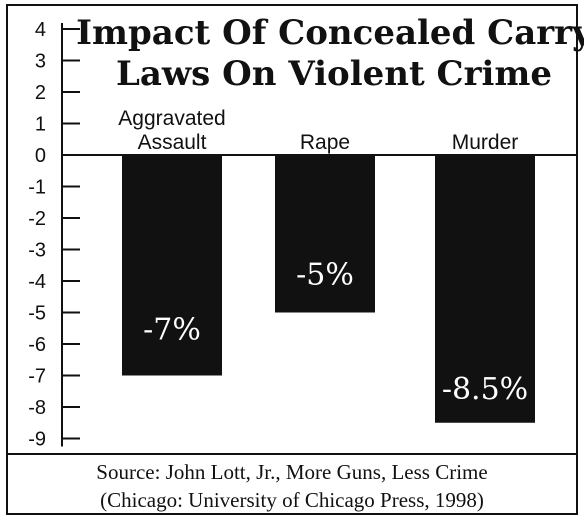  Describe the element at coordinates (172, 142) in the screenshot. I see `category-label: Assault` at that location.